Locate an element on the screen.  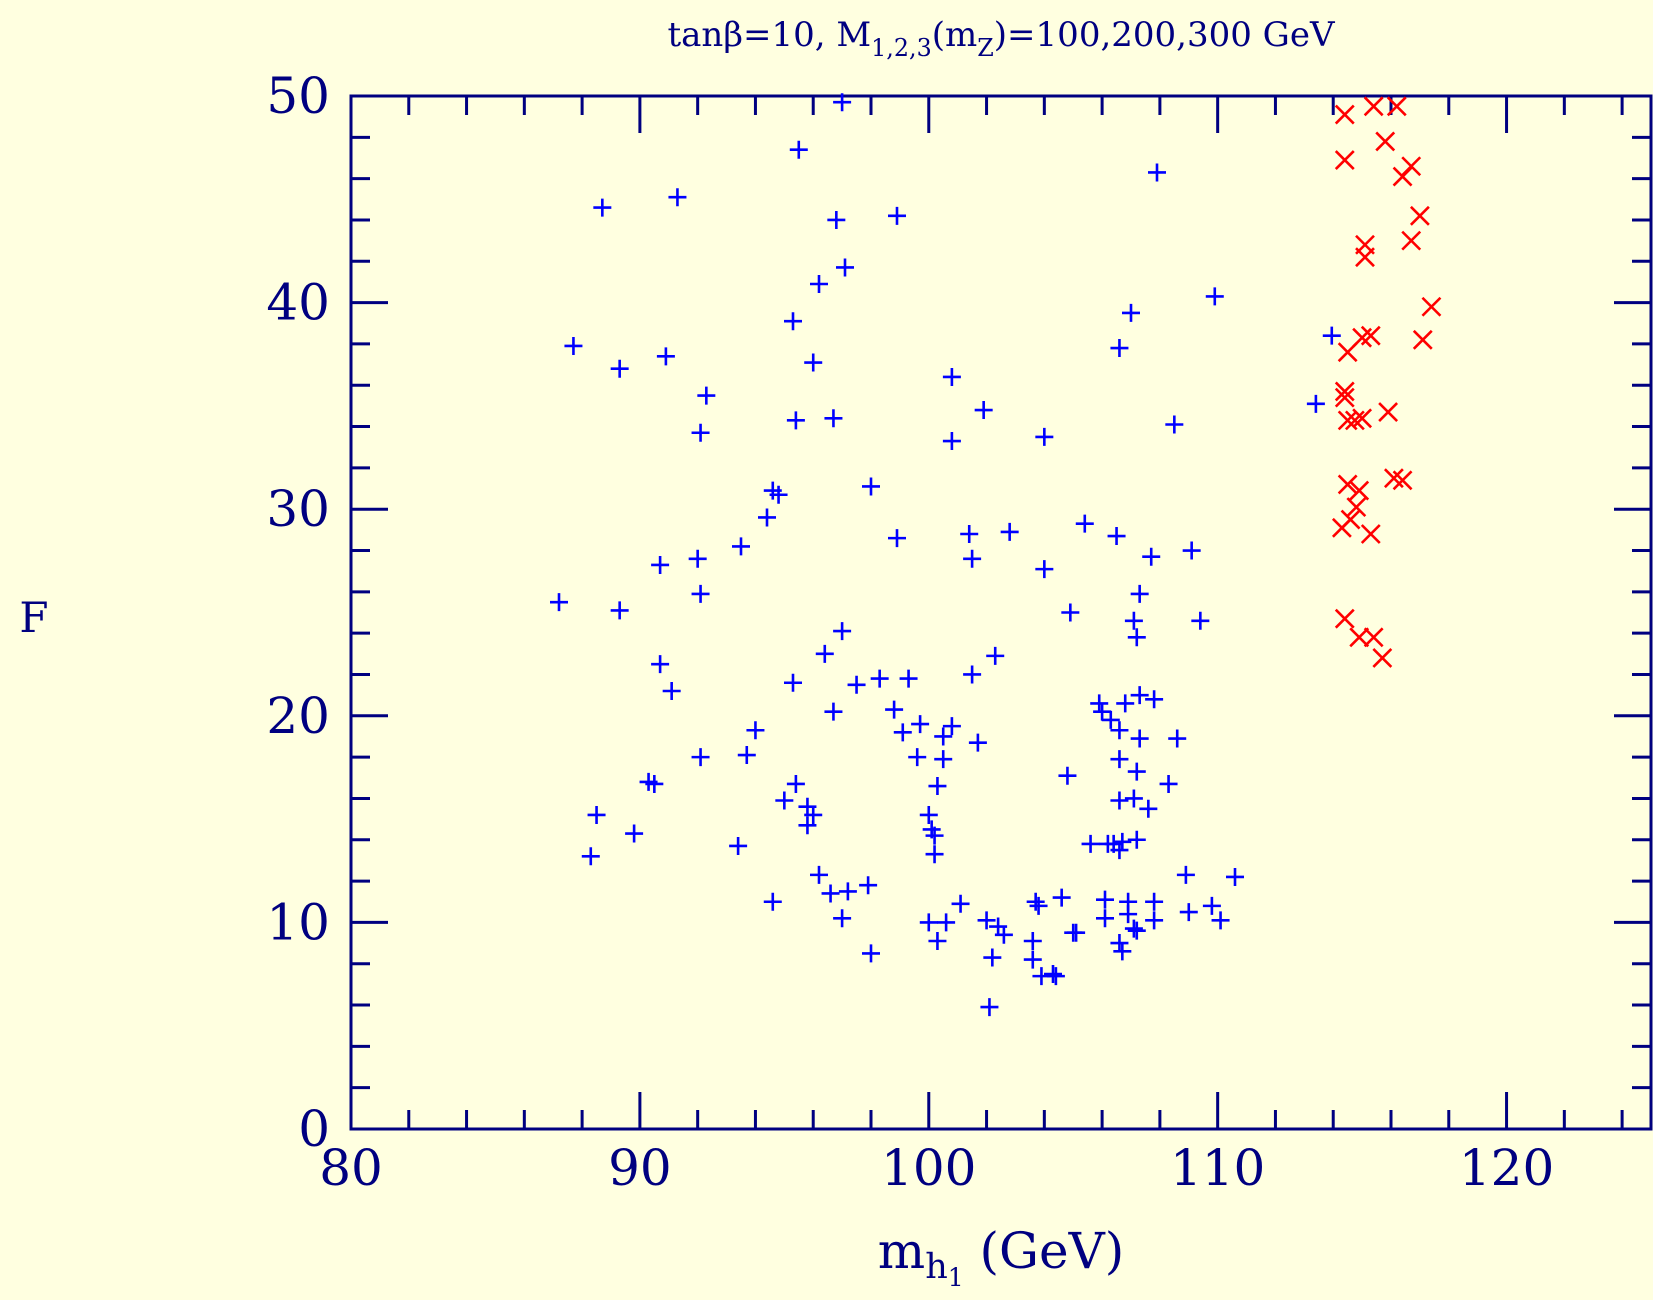
x-tick-label: 80 is located at coordinates (351, 1168).